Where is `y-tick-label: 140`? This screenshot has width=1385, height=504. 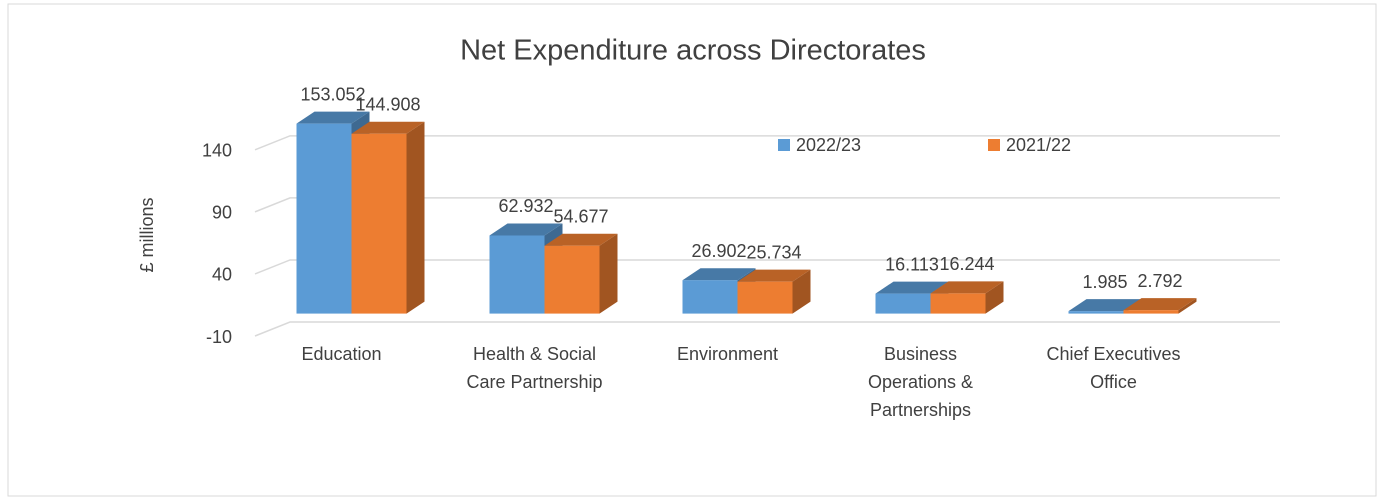
y-tick-label: 140 is located at coordinates (217, 151).